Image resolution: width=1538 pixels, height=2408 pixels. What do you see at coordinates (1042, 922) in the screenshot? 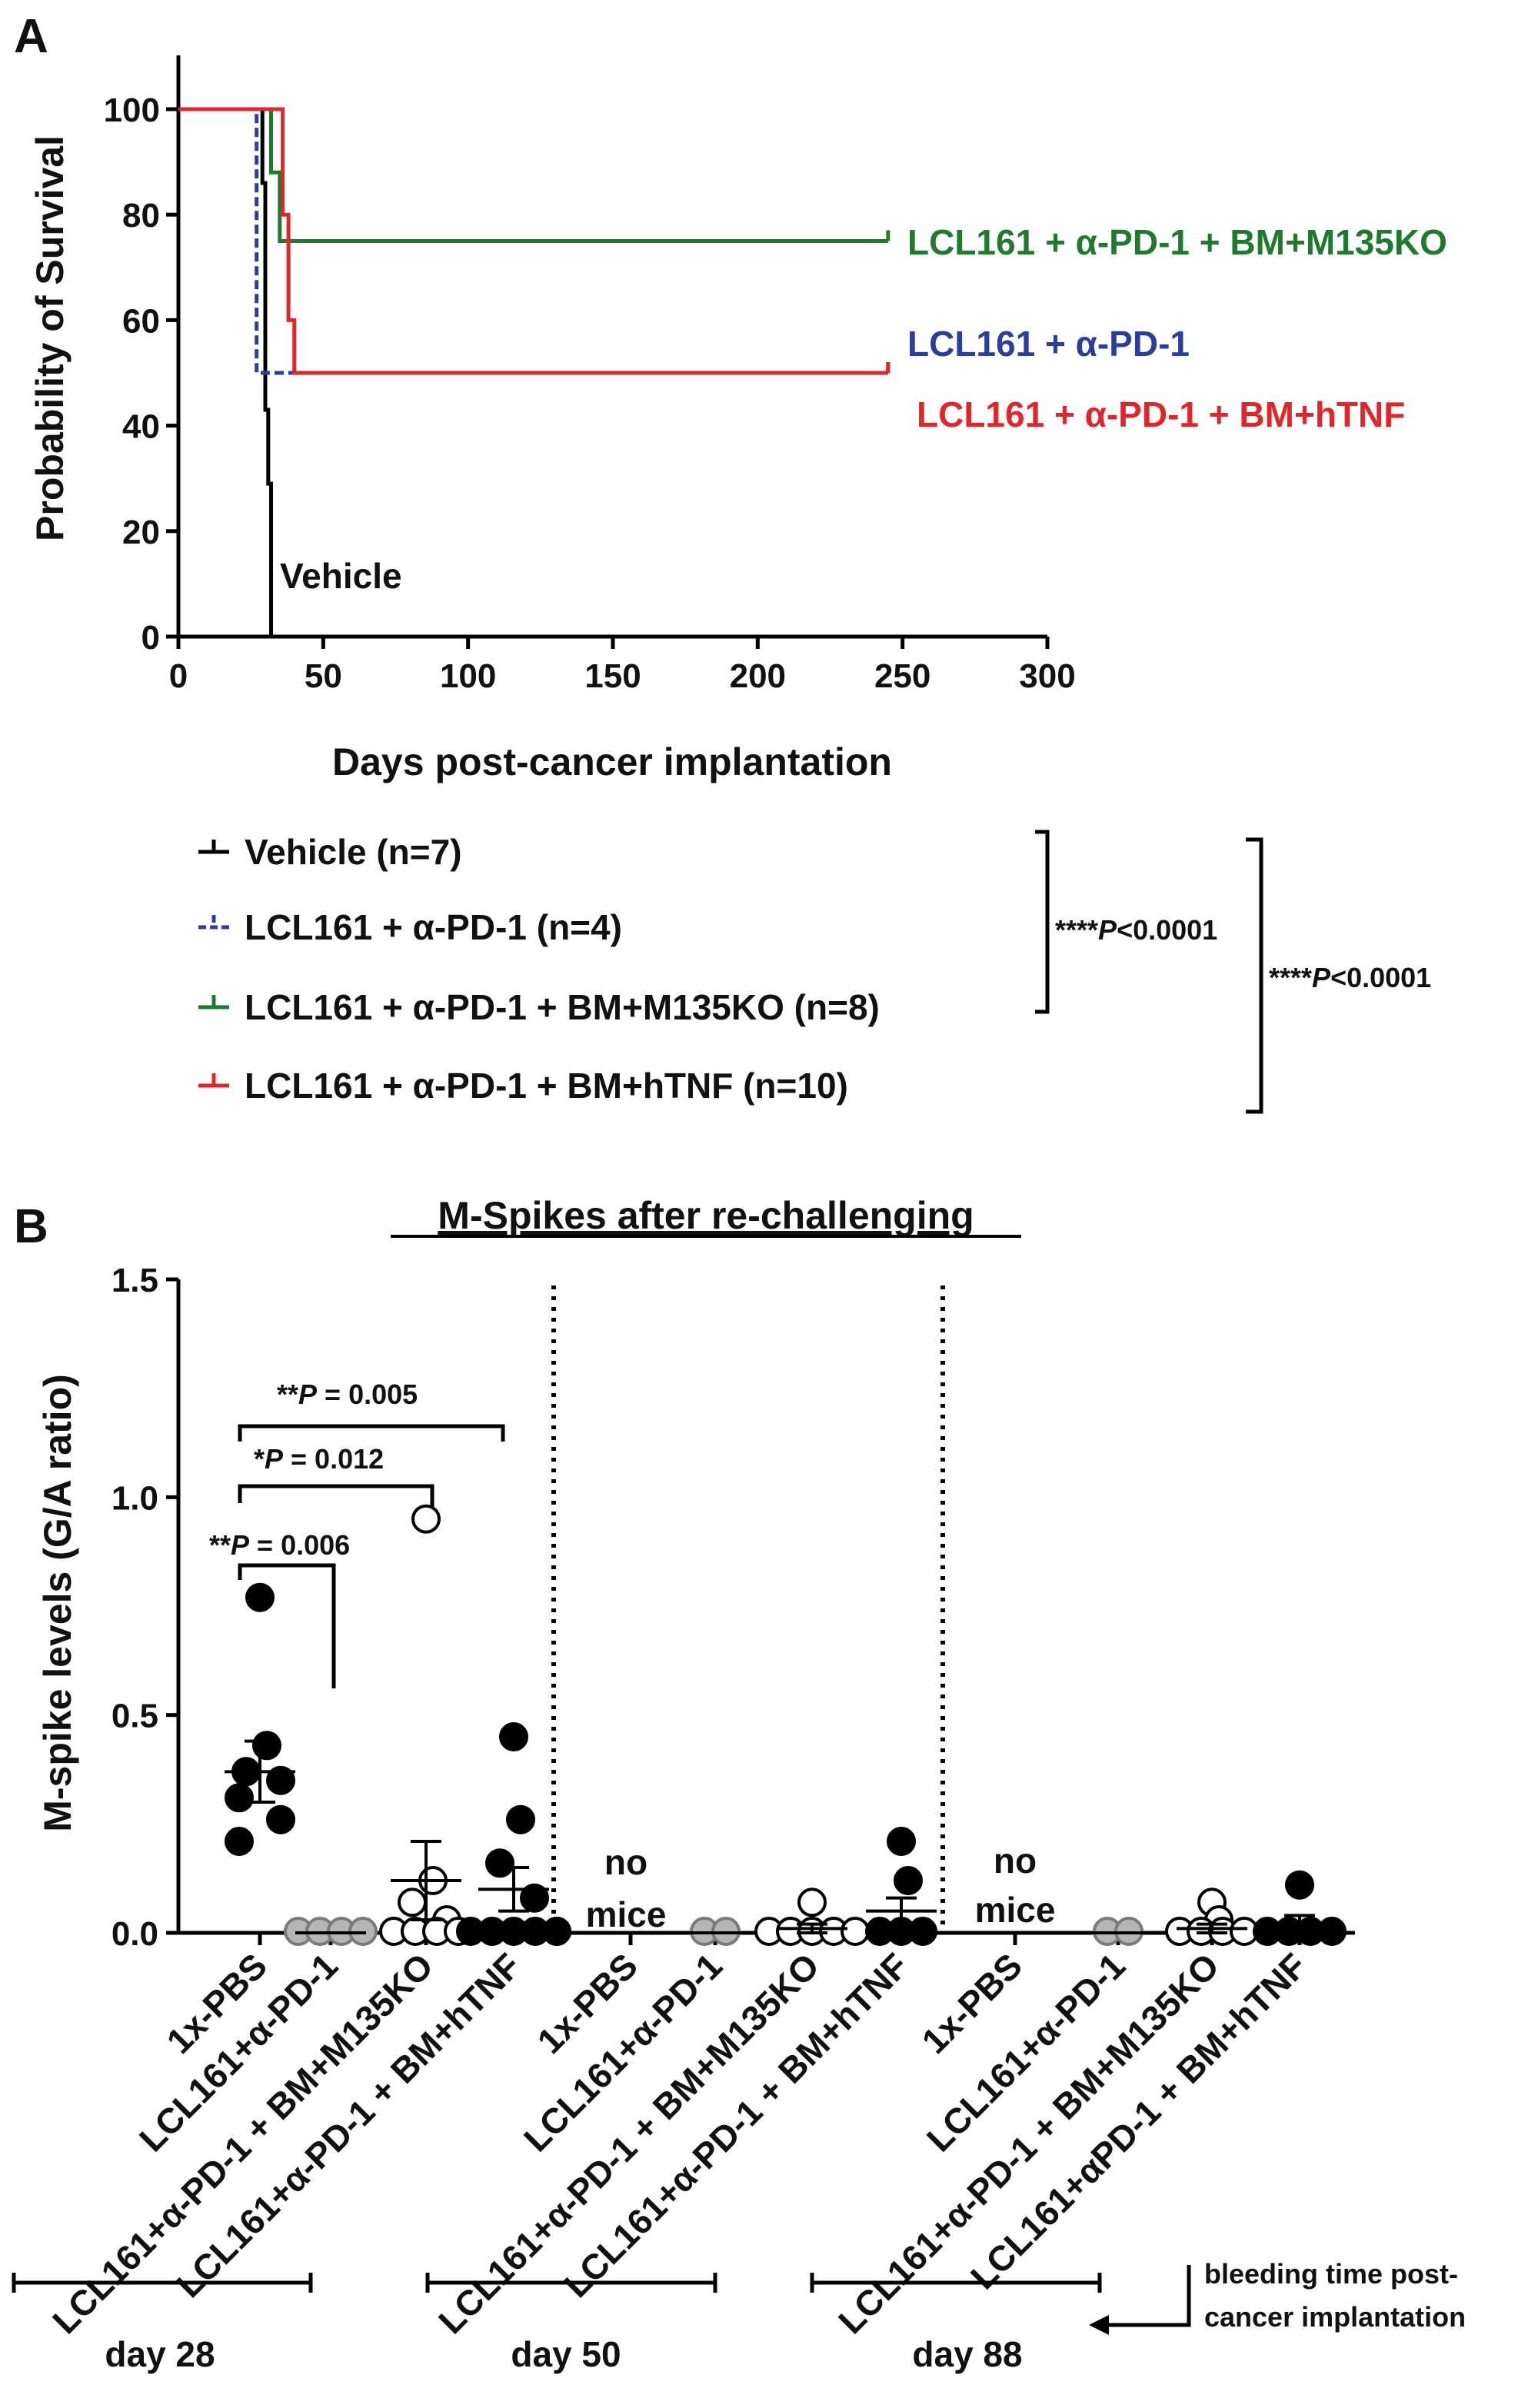
I see `significance-bracket-inner` at bounding box center [1042, 922].